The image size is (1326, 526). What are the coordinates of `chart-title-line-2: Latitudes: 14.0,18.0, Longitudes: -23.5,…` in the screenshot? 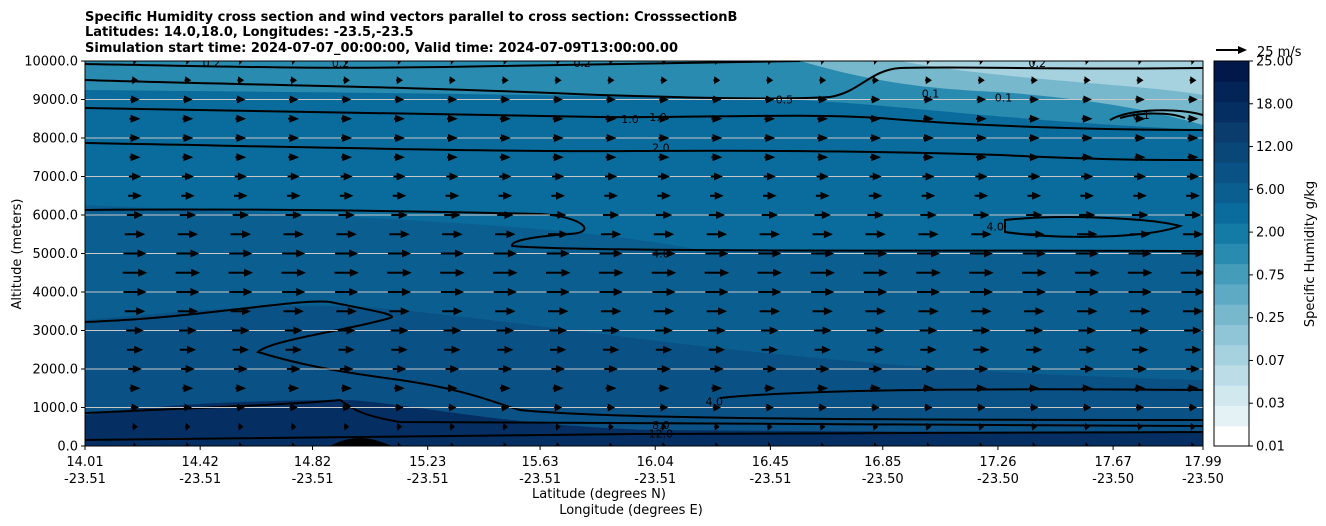 It's located at (249, 32).